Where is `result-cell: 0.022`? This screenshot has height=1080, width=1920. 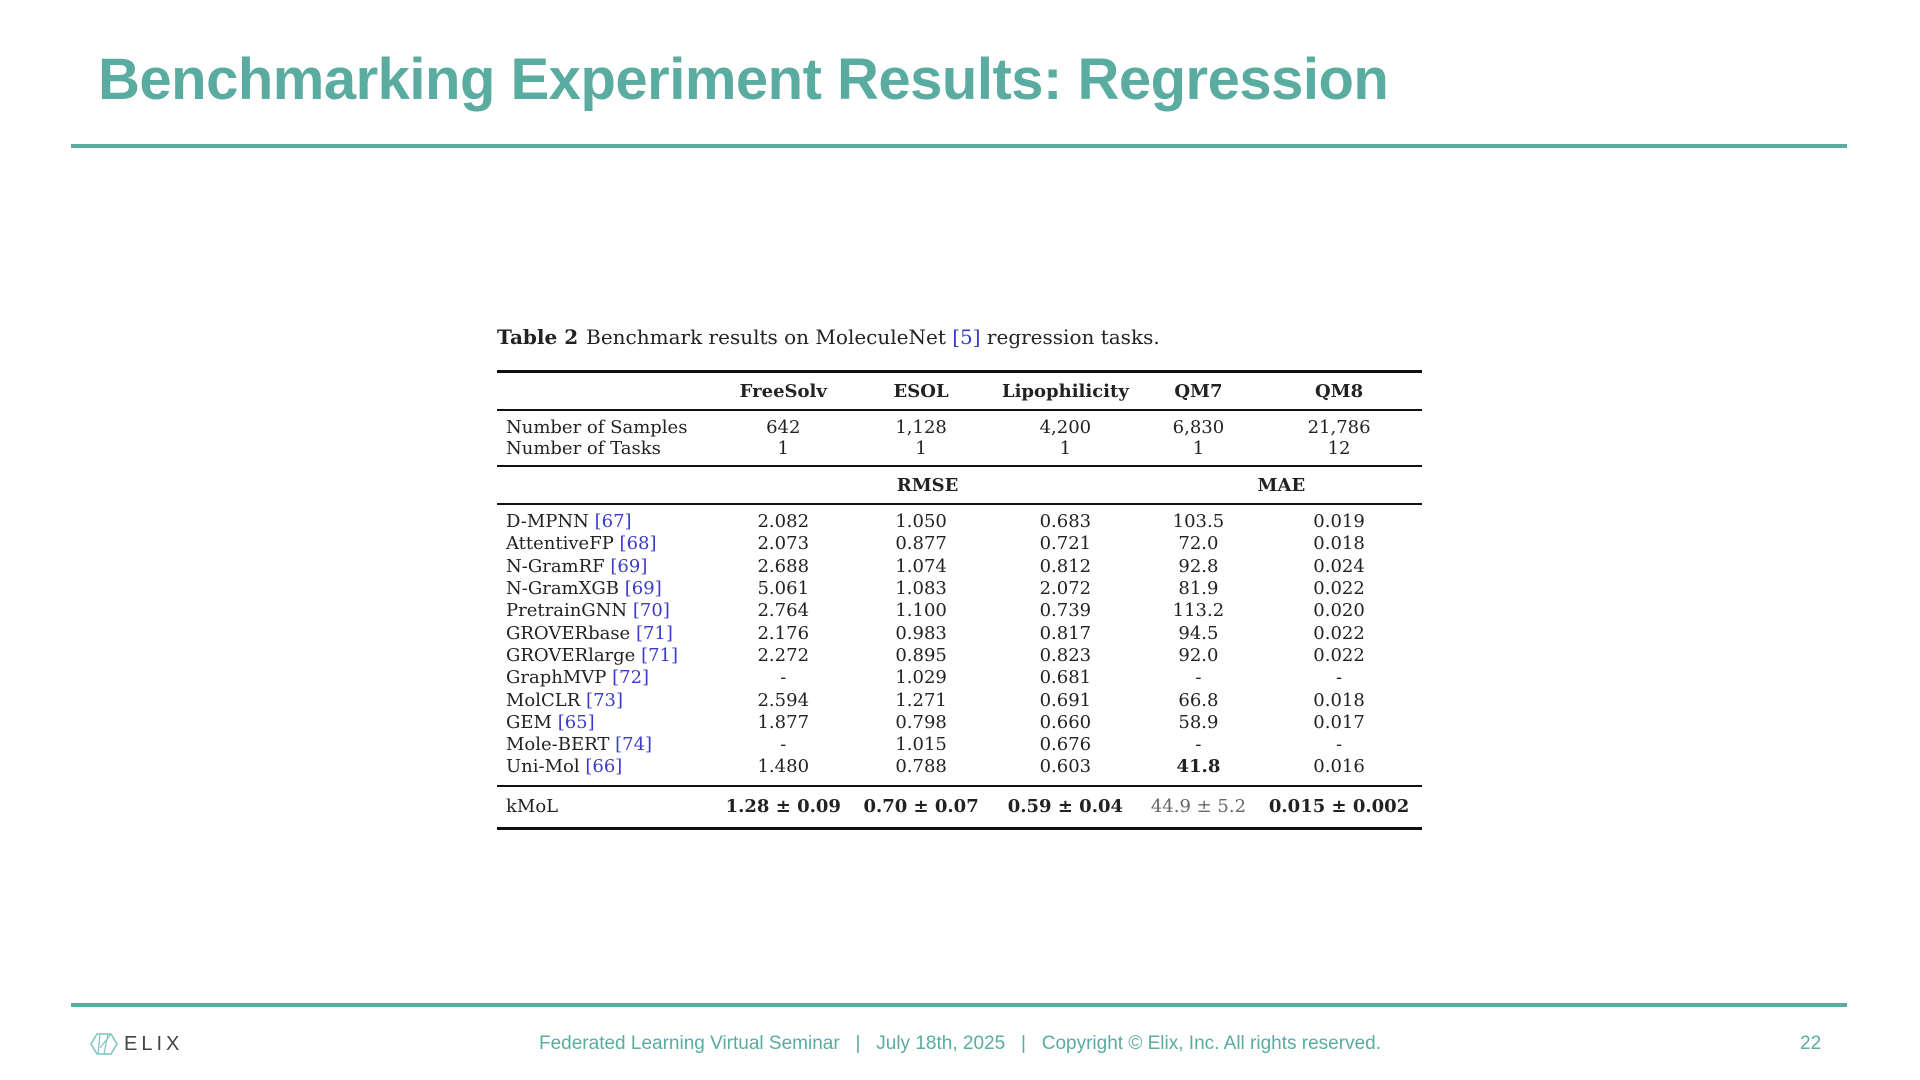
result-cell: 0.022 is located at coordinates (1339, 589).